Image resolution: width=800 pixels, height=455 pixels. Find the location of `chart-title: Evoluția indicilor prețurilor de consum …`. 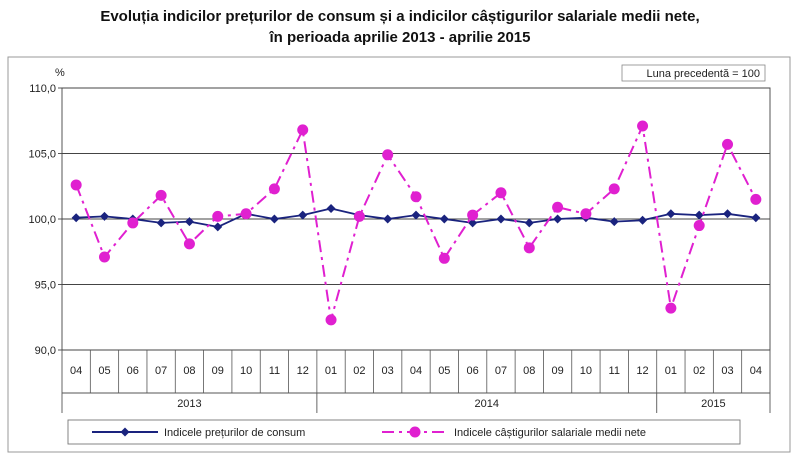

chart-title: Evoluția indicilor prețurilor de consum … is located at coordinates (400, 27).